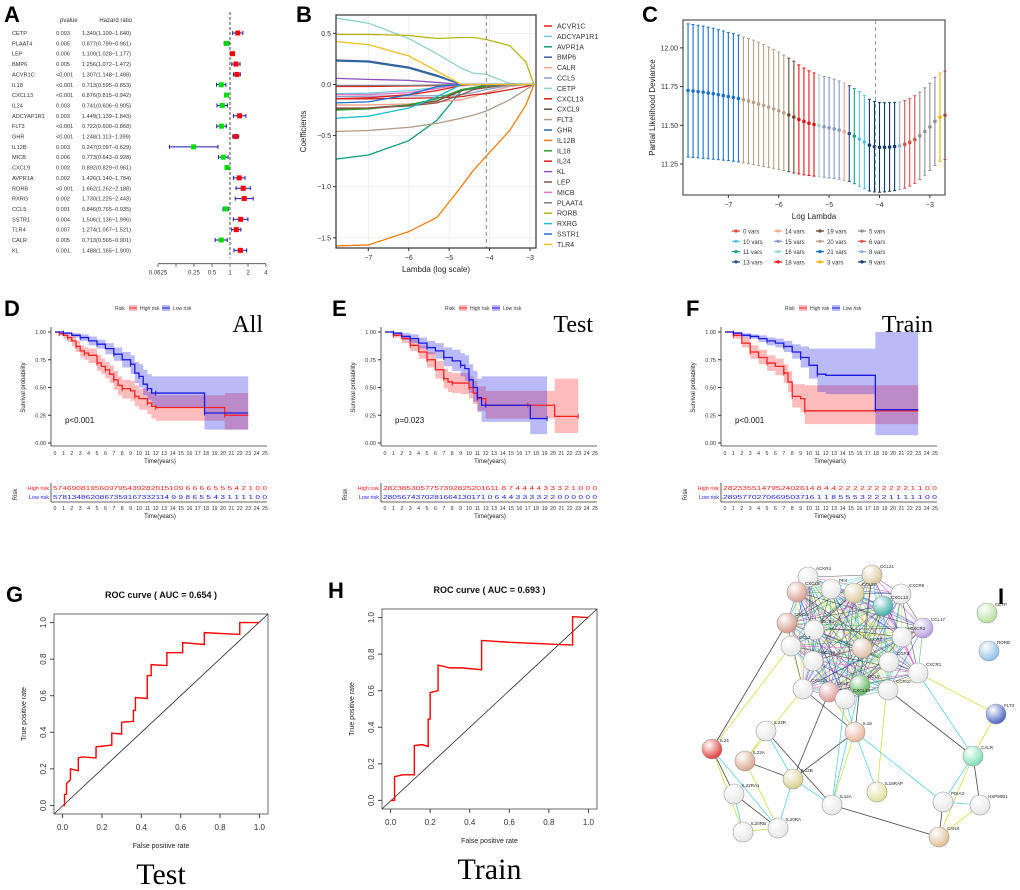 Image resolution: width=1020 pixels, height=890 pixels. What do you see at coordinates (18, 138) in the screenshot?
I see `gene-label: GHR` at bounding box center [18, 138].